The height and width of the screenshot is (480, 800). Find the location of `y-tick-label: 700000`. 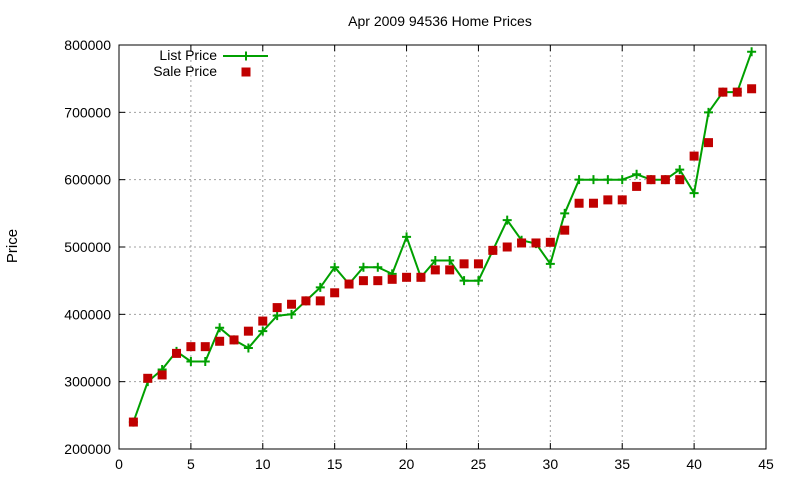

y-tick-label: 700000 is located at coordinates (87, 112).